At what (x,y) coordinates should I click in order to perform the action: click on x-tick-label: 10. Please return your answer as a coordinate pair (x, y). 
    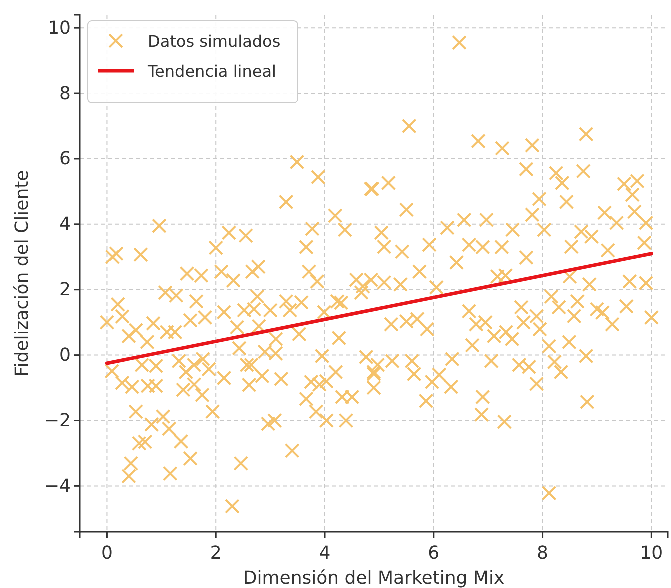
    Looking at the image, I should click on (652, 553).